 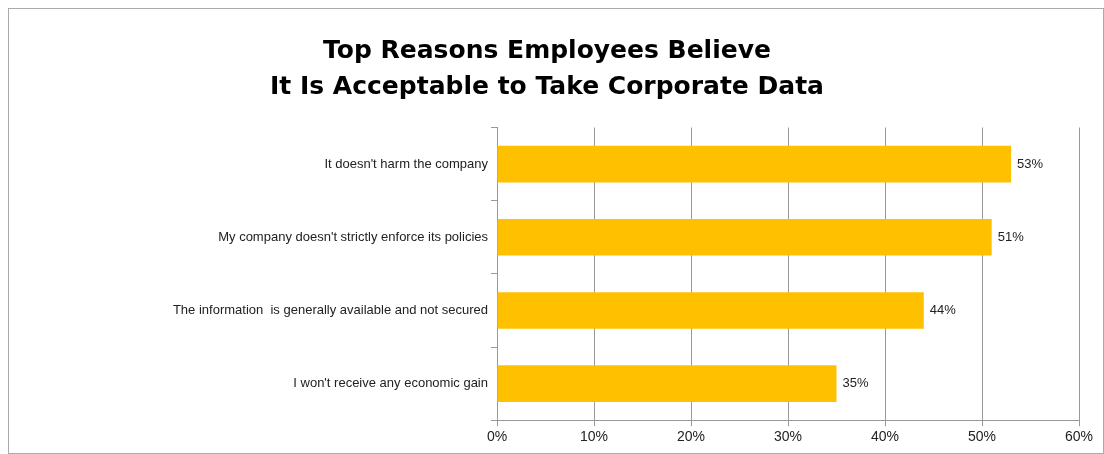 I want to click on x-tick-label: 0%, so click(x=497, y=436).